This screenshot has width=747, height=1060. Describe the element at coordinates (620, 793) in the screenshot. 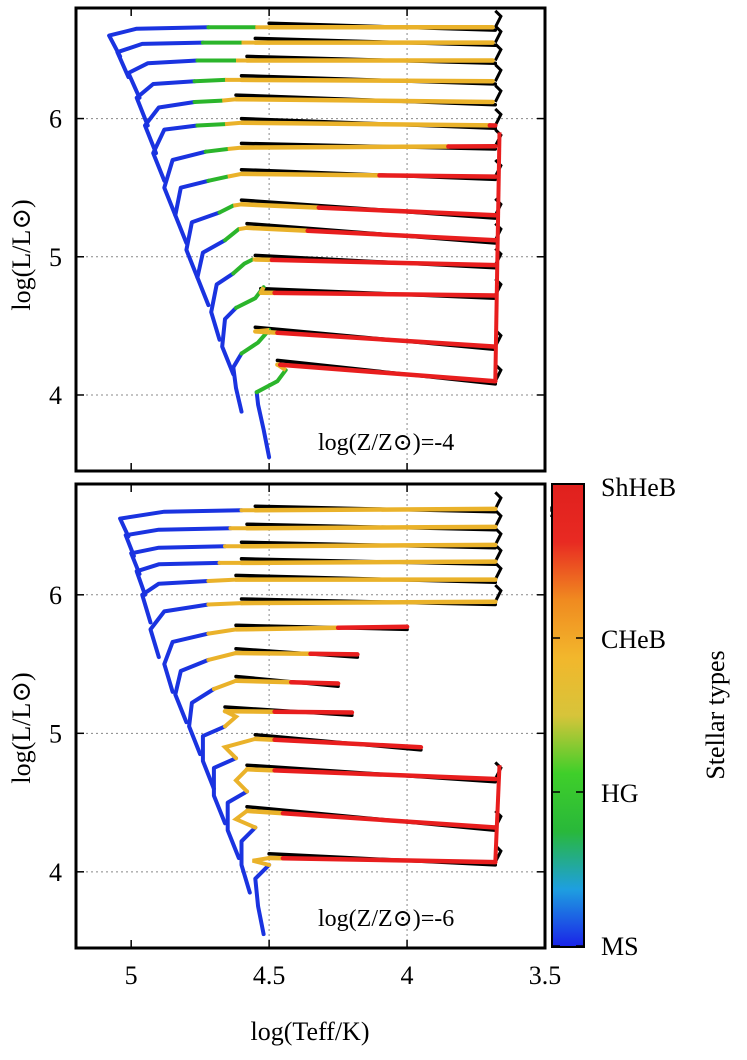

I see `colorbar-label-hg: HG` at that location.